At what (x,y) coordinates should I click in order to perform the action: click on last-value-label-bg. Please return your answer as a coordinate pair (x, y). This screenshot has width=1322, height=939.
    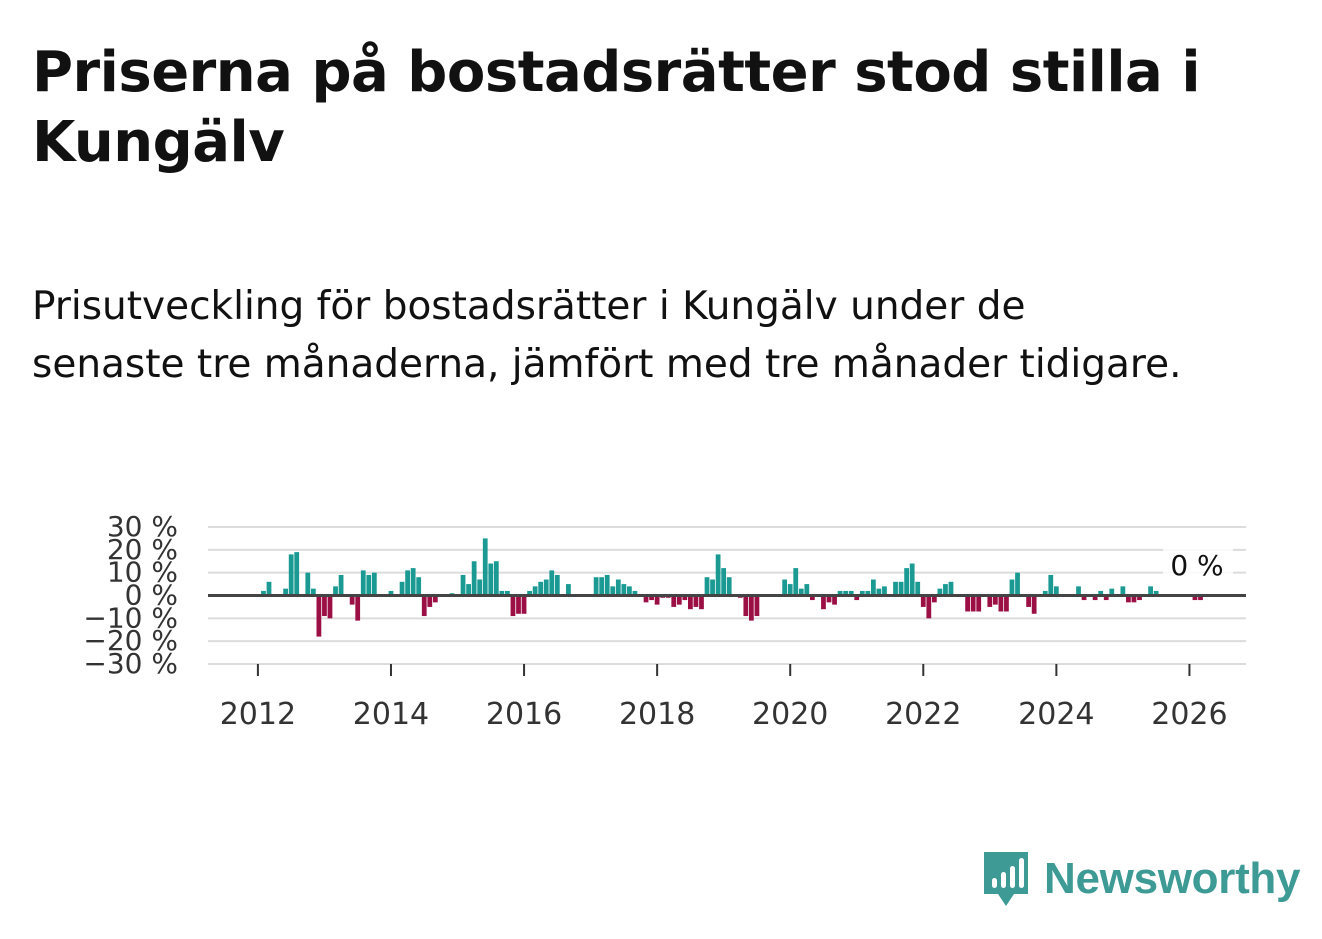
    Looking at the image, I should click on (1198, 564).